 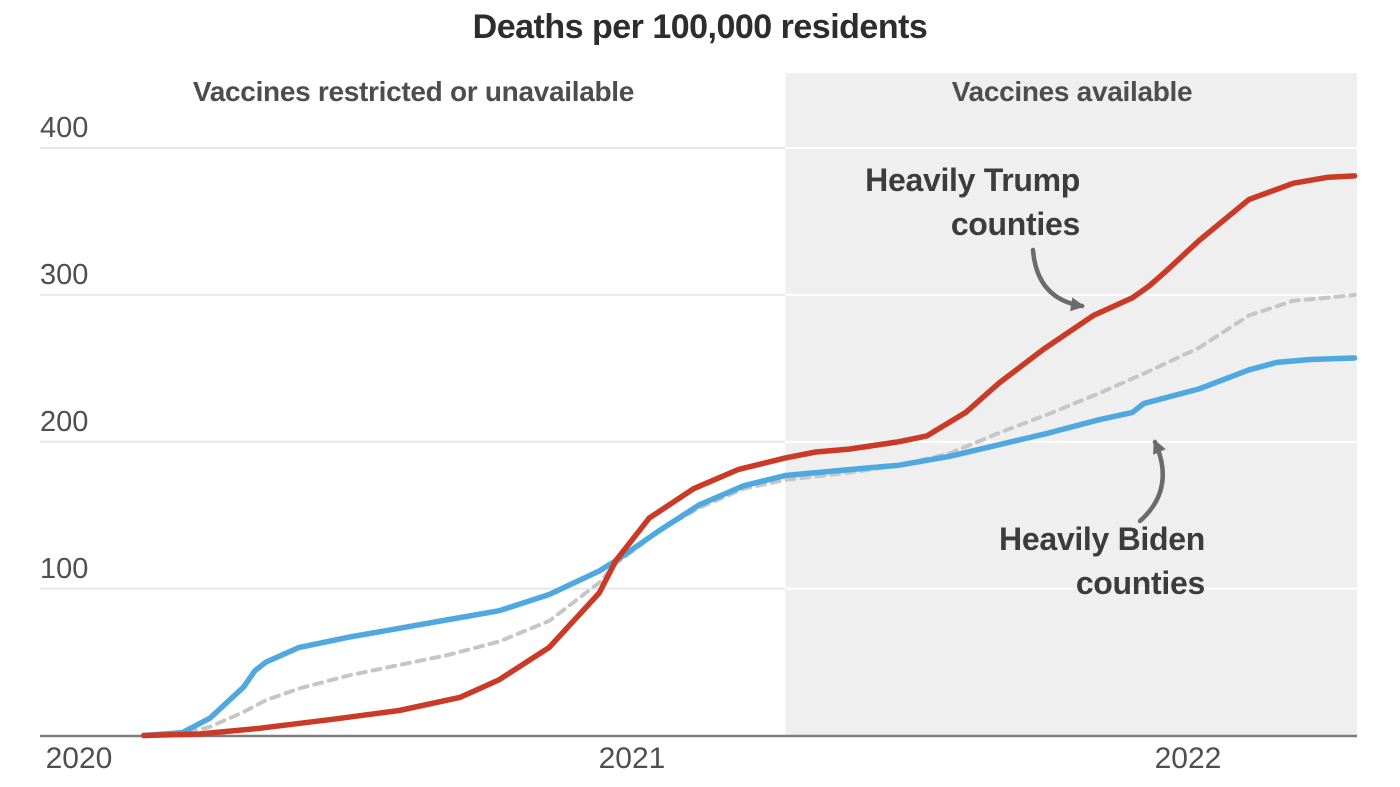 I want to click on annotation-heavily-trump-counties: Heavily Trump counties, so click(x=930, y=202).